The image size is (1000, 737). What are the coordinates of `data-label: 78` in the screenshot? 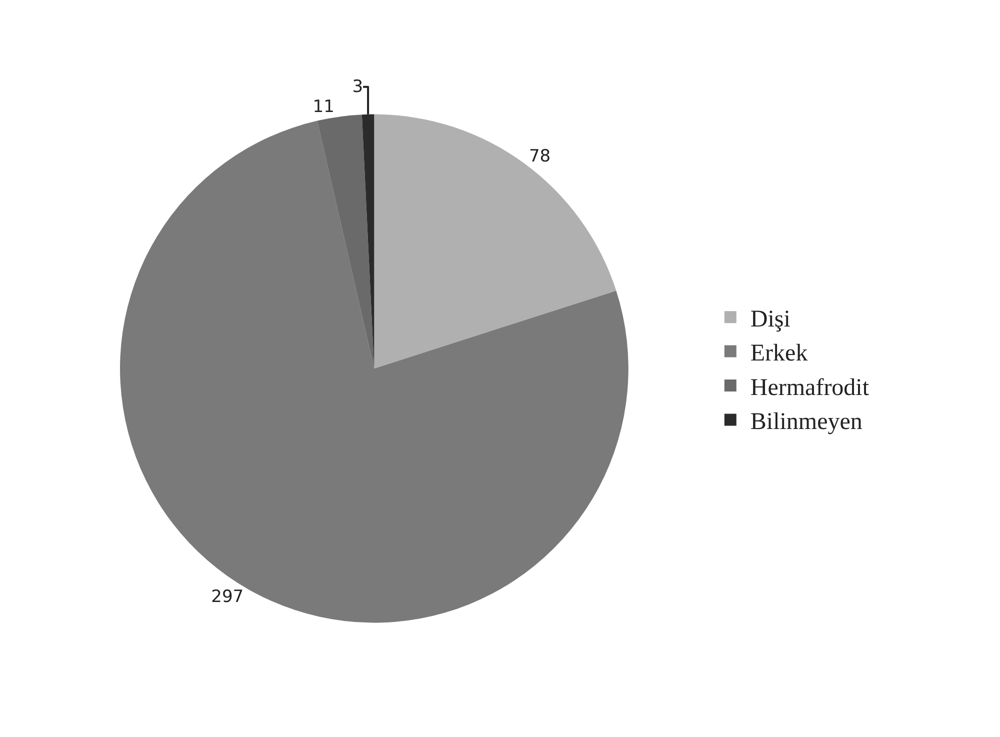 It's located at (539, 156).